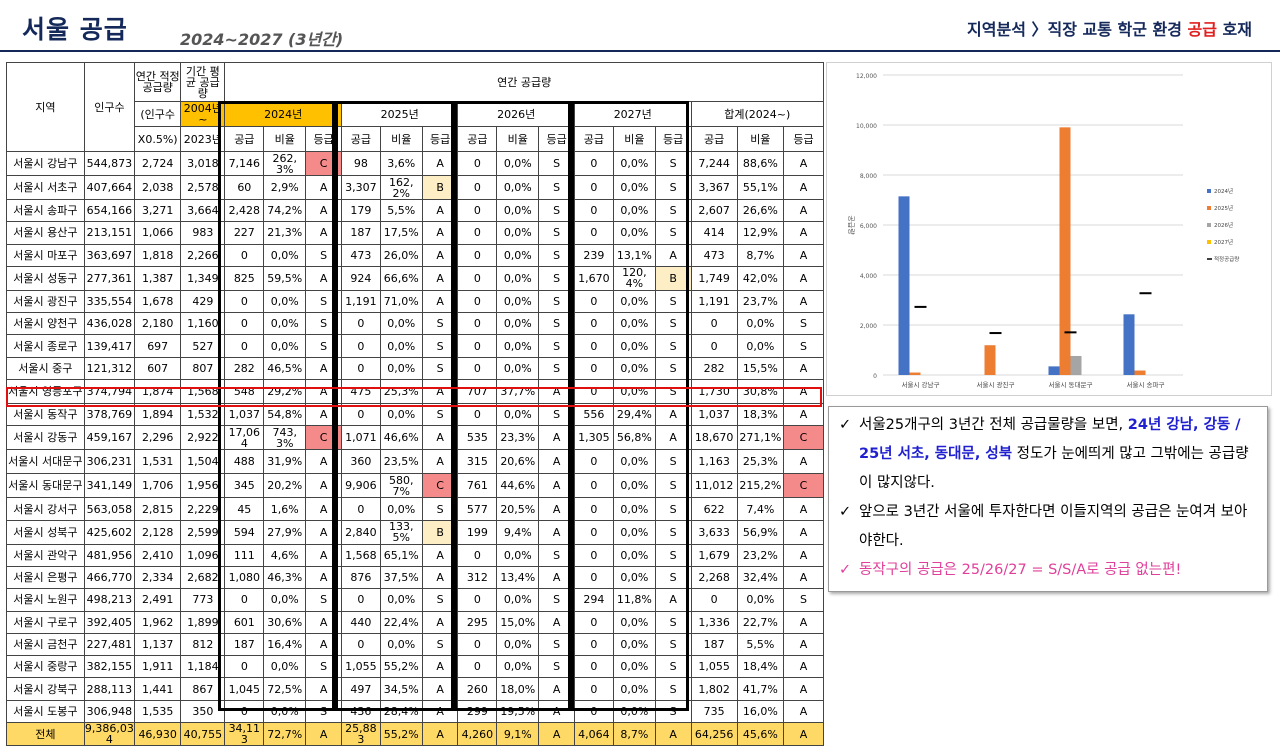 The width and height of the screenshot is (1280, 746). I want to click on region-name: 서울시 마포구, so click(45, 255).